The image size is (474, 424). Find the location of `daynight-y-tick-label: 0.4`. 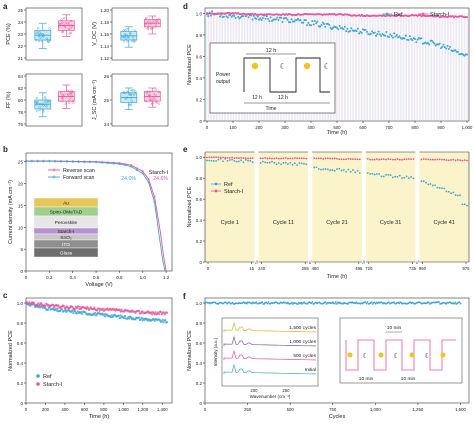

daynight-y-tick-label: 0.4 is located at coordinates (199, 78).